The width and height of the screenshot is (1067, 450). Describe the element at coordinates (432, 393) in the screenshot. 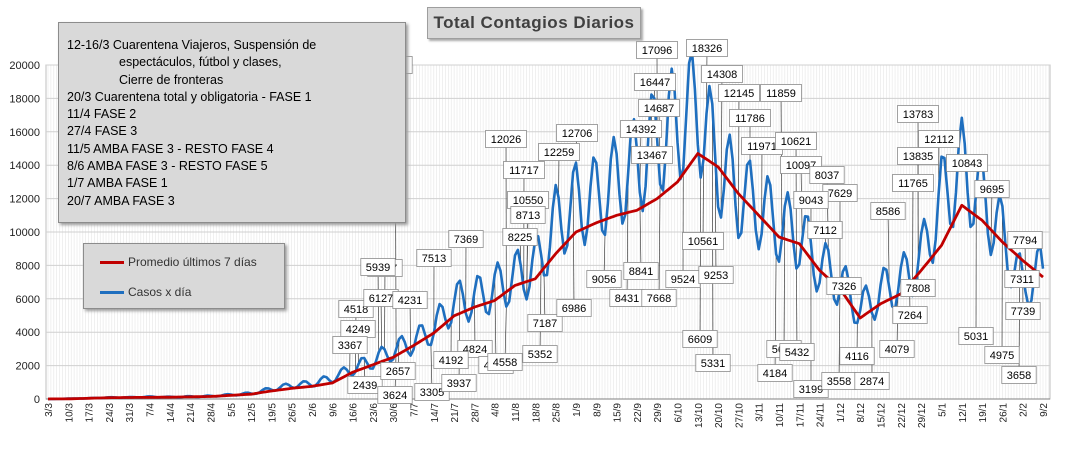

I see `data-label: 3305` at that location.